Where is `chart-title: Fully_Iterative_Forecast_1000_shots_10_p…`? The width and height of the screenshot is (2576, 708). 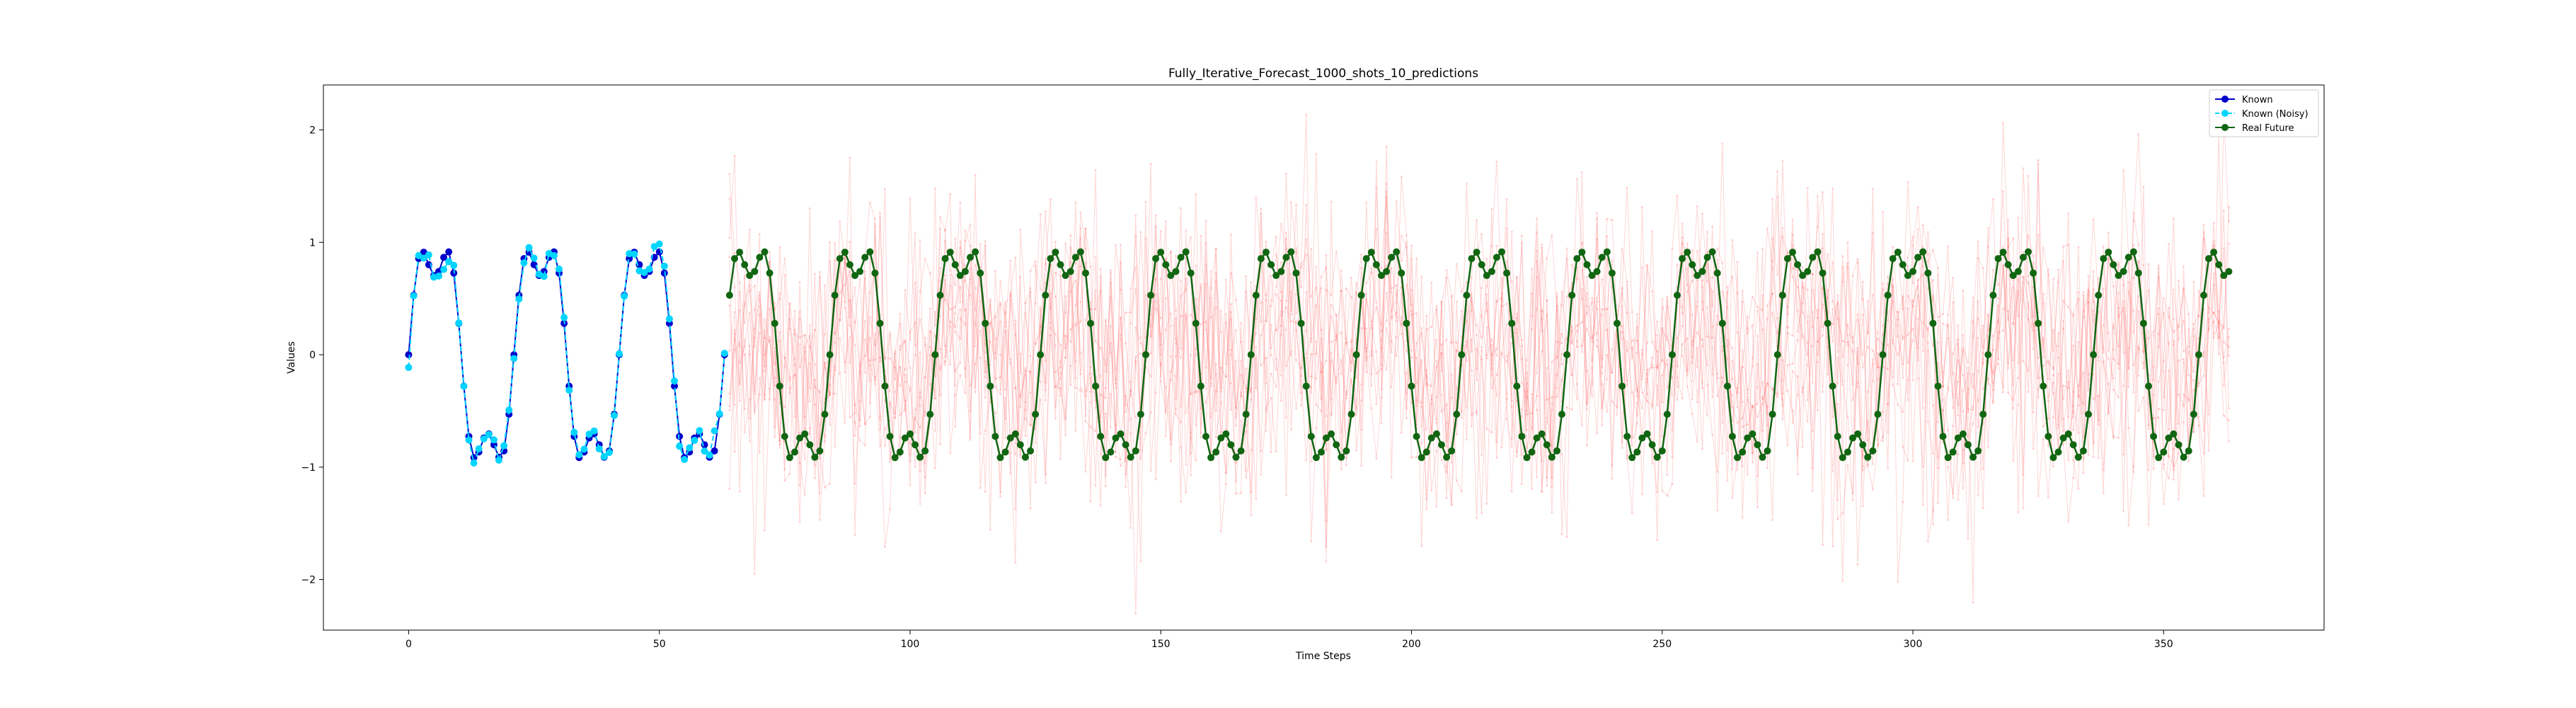
chart-title: Fully_Iterative_Forecast_1000_shots_10_p… is located at coordinates (1323, 74).